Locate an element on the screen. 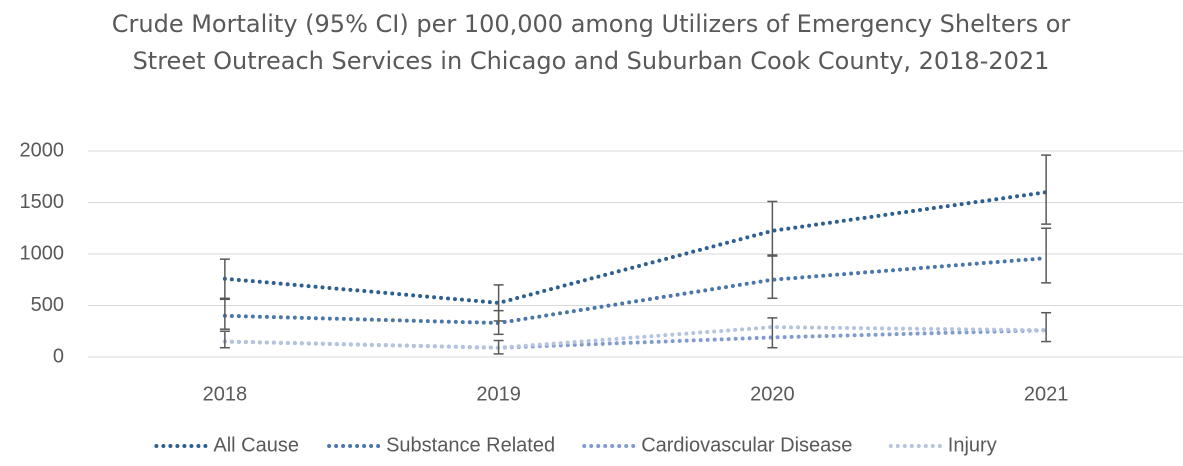  x-tick-label: 2021 is located at coordinates (1046, 394).